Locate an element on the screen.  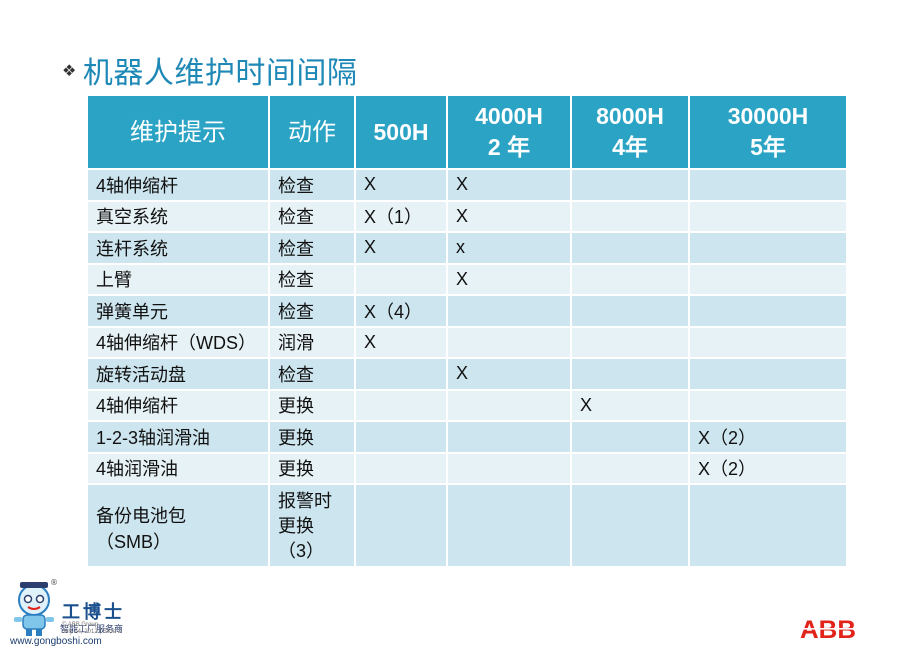
robot-mascot-icon is located at coordinates (34, 609).